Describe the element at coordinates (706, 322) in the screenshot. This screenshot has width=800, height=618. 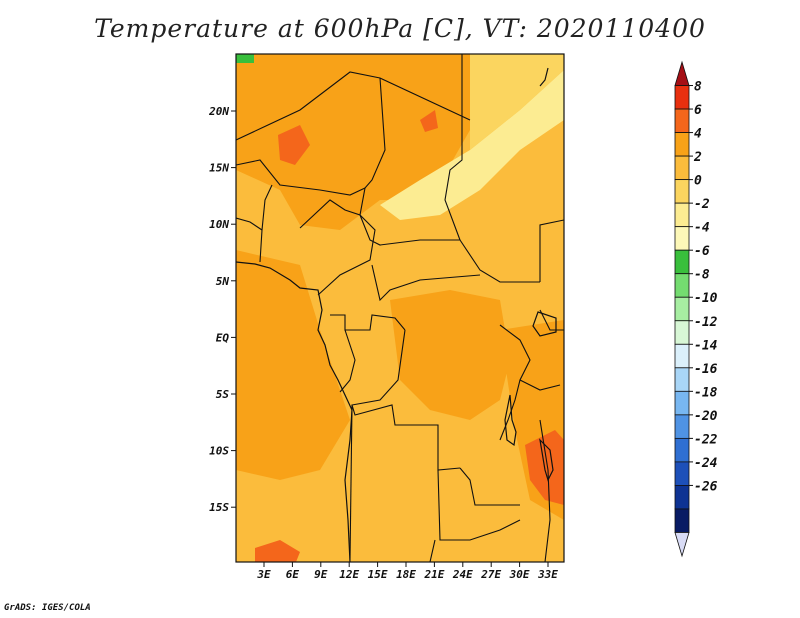
I see `colorbar-label: -12` at that location.